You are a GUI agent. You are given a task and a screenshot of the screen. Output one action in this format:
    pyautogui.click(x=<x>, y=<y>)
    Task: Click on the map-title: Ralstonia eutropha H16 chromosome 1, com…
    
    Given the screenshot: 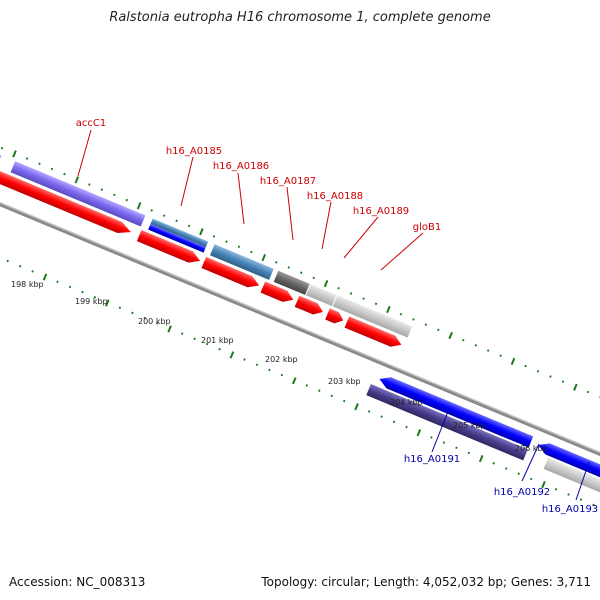 What is the action you would take?
    pyautogui.click(x=300, y=17)
    